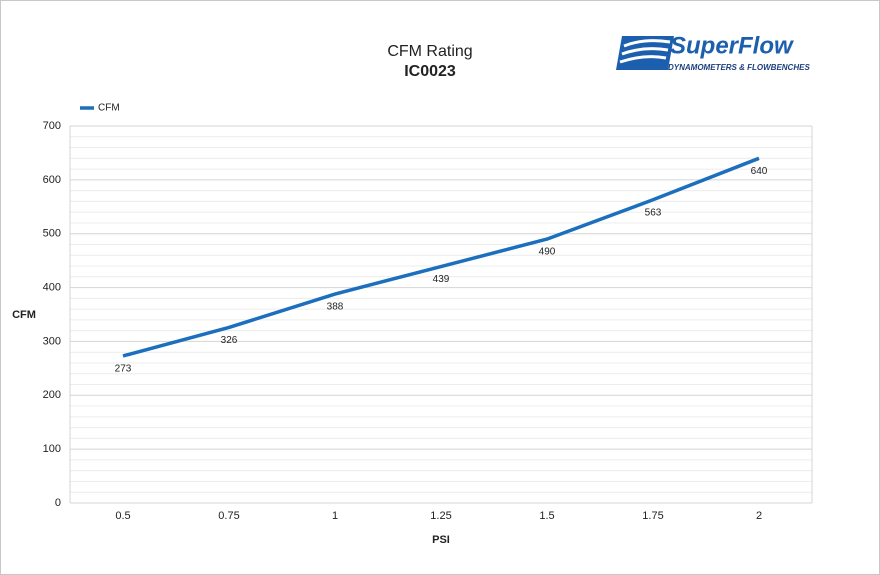  What do you see at coordinates (759, 516) in the screenshot?
I see `x-tick-label: 2` at bounding box center [759, 516].